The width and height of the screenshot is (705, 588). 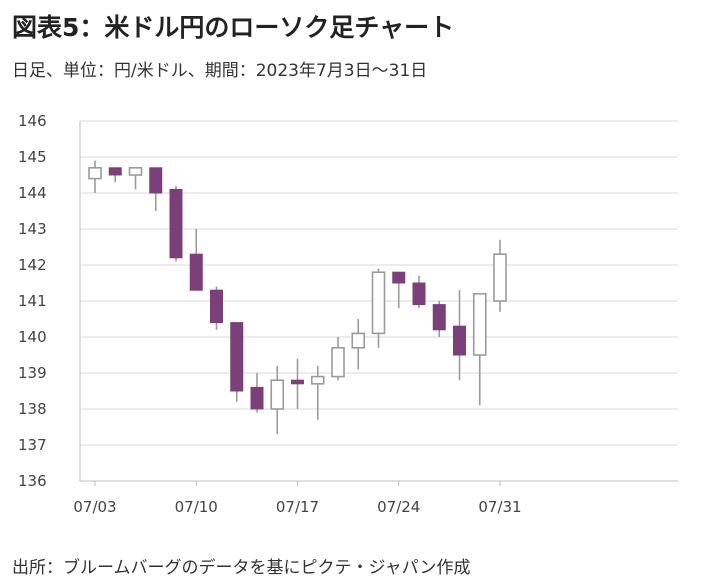 What do you see at coordinates (32, 481) in the screenshot?
I see `y-tick-label: 136` at bounding box center [32, 481].